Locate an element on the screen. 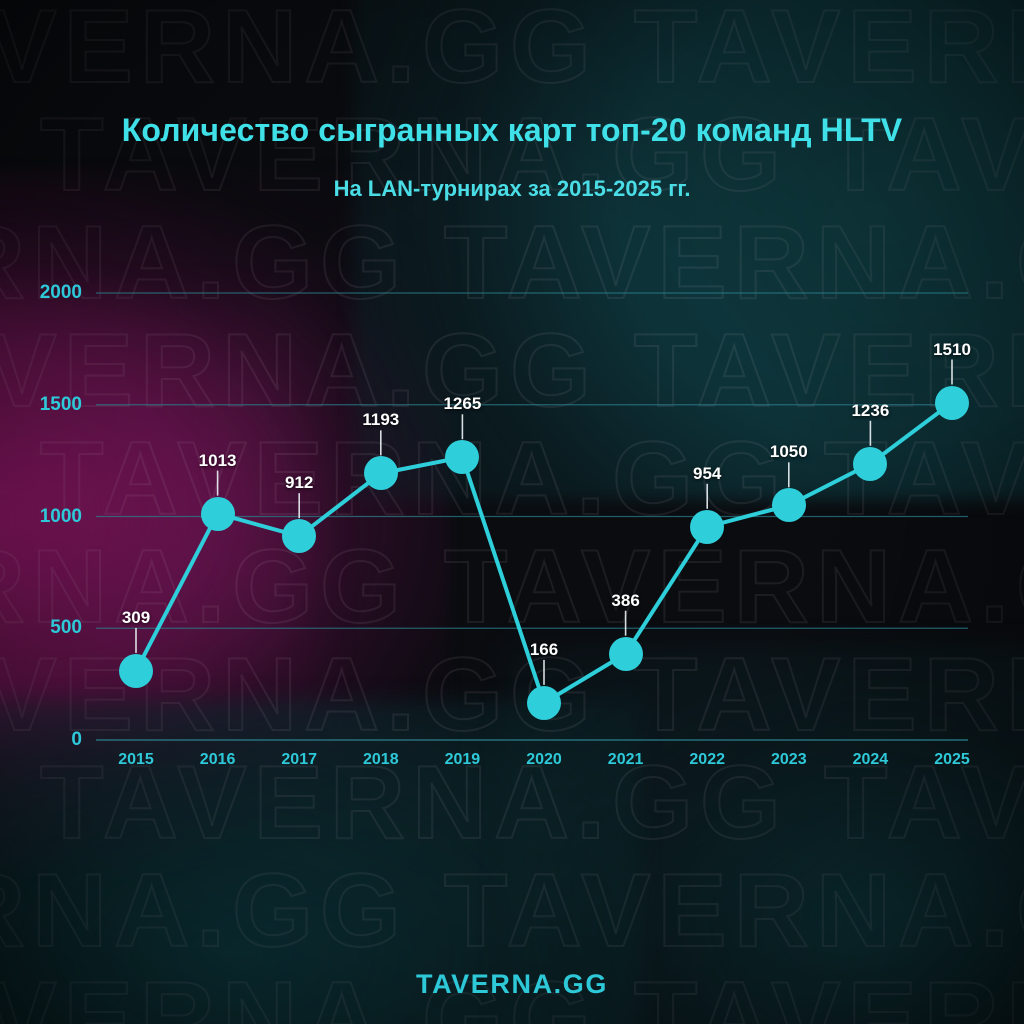 This screenshot has height=1024, width=1024. data-point-label: 1013 is located at coordinates (217, 460).